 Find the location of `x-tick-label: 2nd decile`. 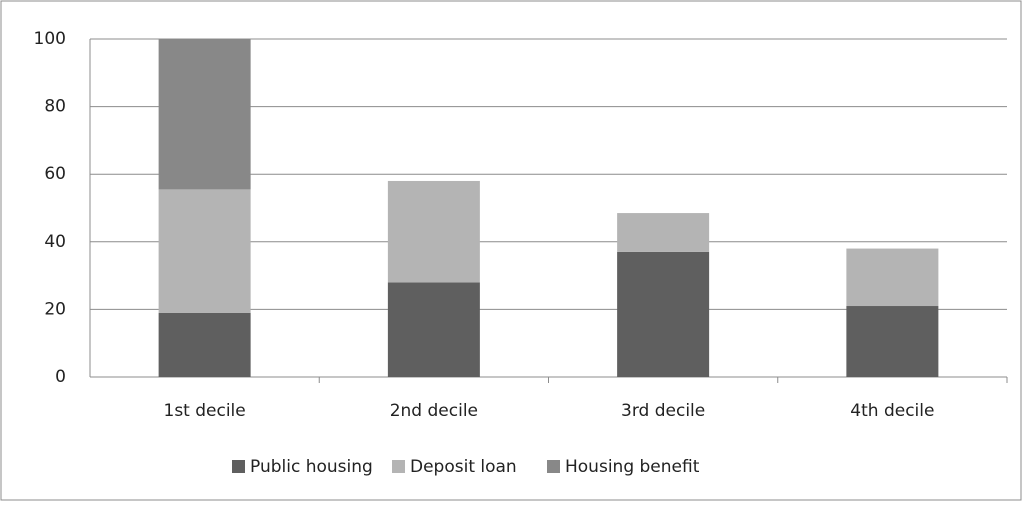

x-tick-label: 2nd decile is located at coordinates (434, 411).